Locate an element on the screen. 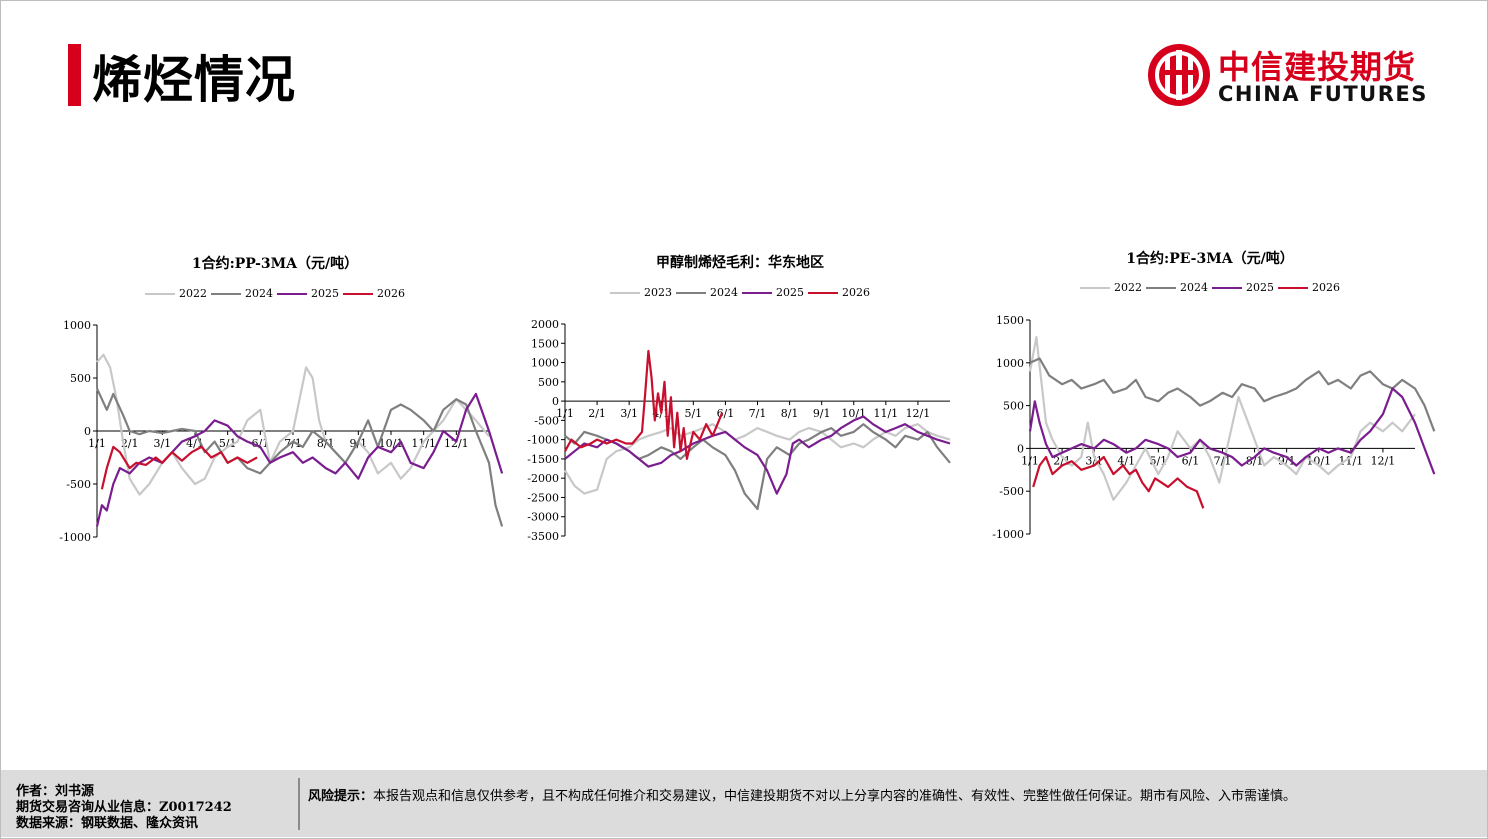 This screenshot has width=1488, height=839. license-text: 期货交易咨询从业信息：Z0017242 is located at coordinates (124, 807).